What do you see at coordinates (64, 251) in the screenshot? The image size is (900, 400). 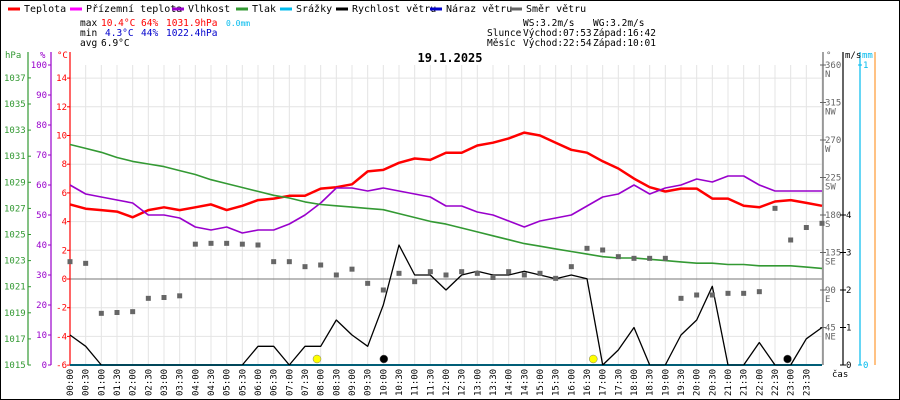 I see `temperature-axis-tick-label: 2` at bounding box center [64, 251].